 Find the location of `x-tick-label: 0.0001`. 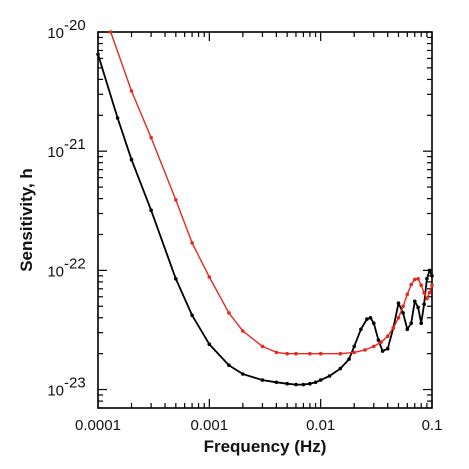

x-tick-label: 0.0001 is located at coordinates (98, 425).